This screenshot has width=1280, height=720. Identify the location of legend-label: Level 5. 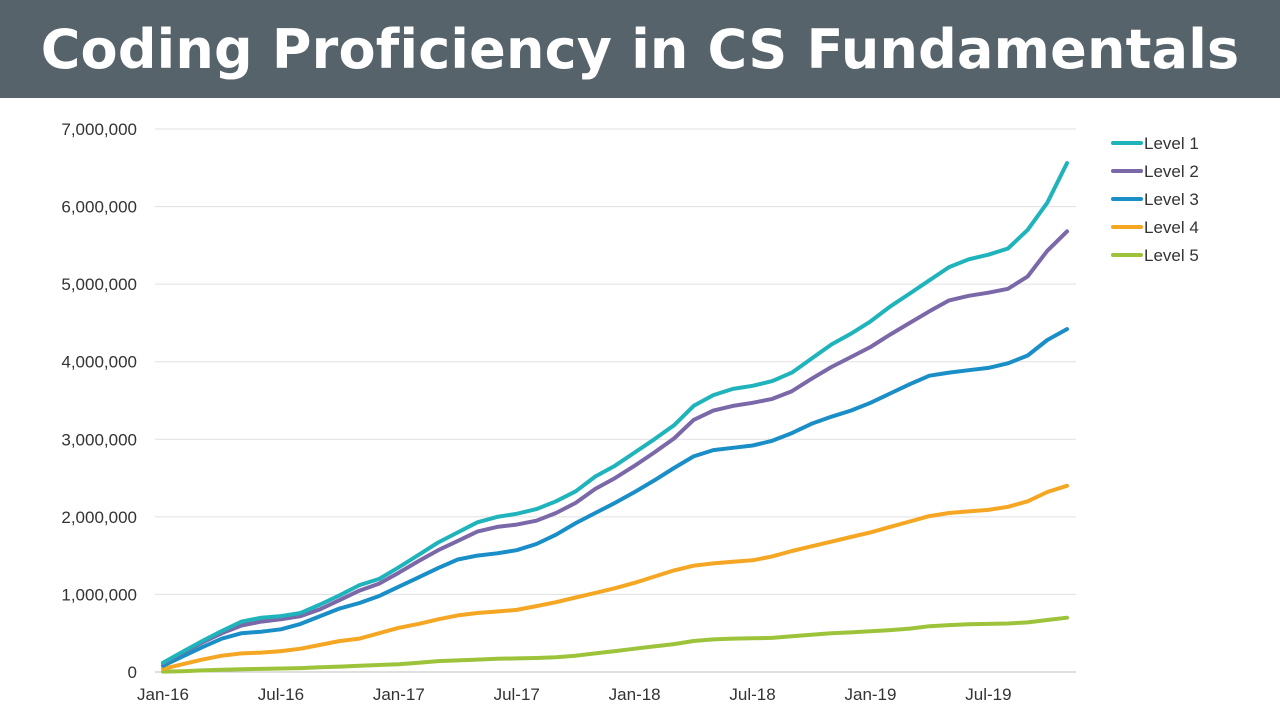
(1171, 255).